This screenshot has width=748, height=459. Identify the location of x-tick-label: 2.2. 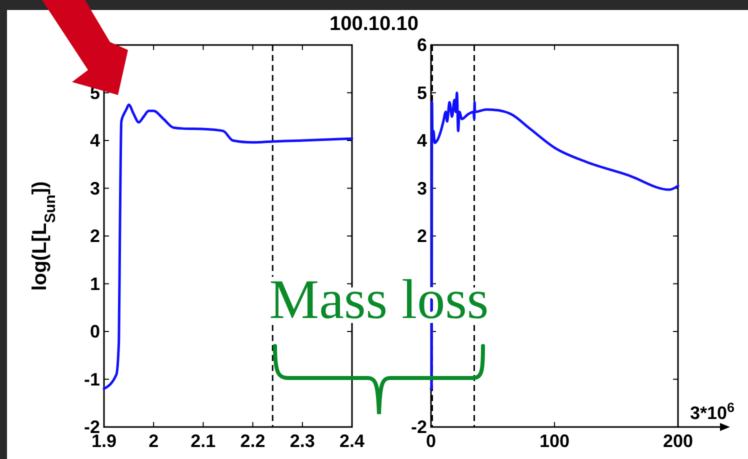
(253, 441).